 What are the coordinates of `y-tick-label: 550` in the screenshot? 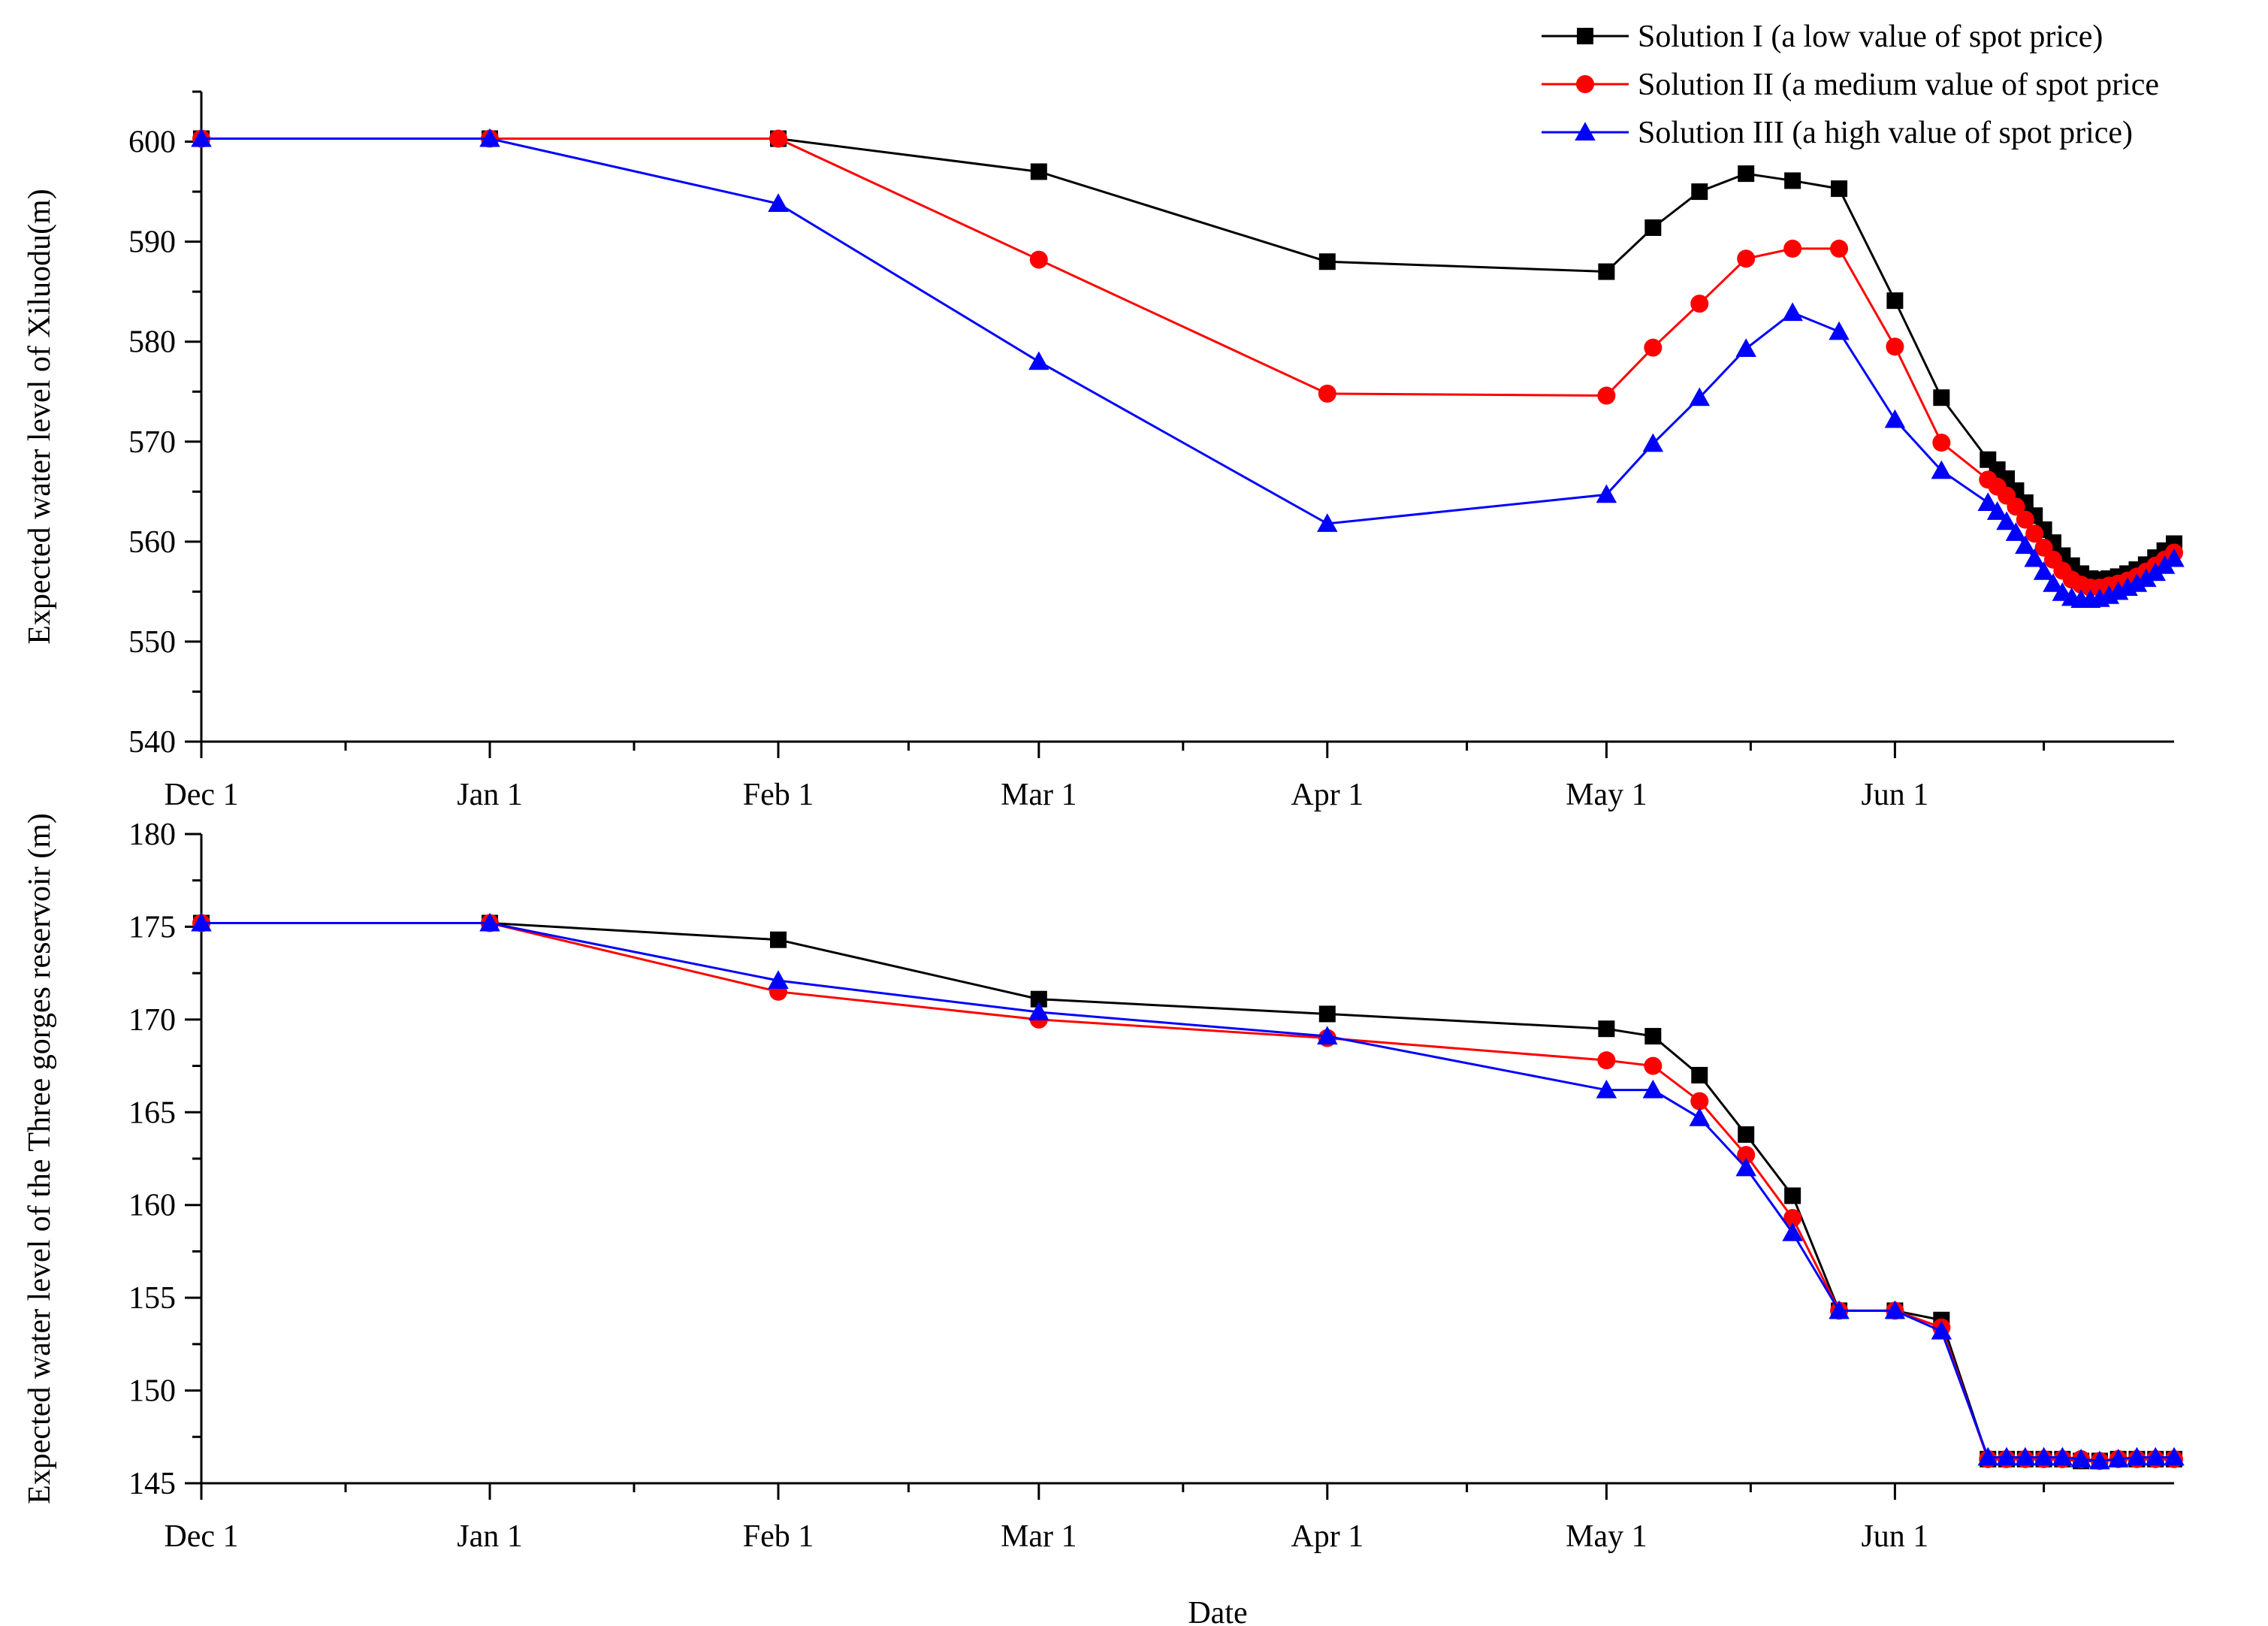 It's located at (152, 642).